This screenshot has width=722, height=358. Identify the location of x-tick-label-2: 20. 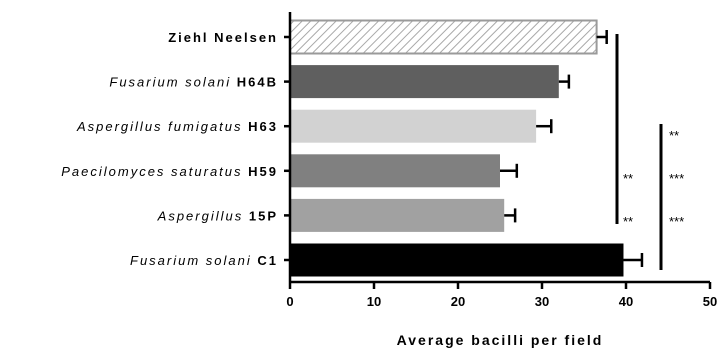
(458, 301).